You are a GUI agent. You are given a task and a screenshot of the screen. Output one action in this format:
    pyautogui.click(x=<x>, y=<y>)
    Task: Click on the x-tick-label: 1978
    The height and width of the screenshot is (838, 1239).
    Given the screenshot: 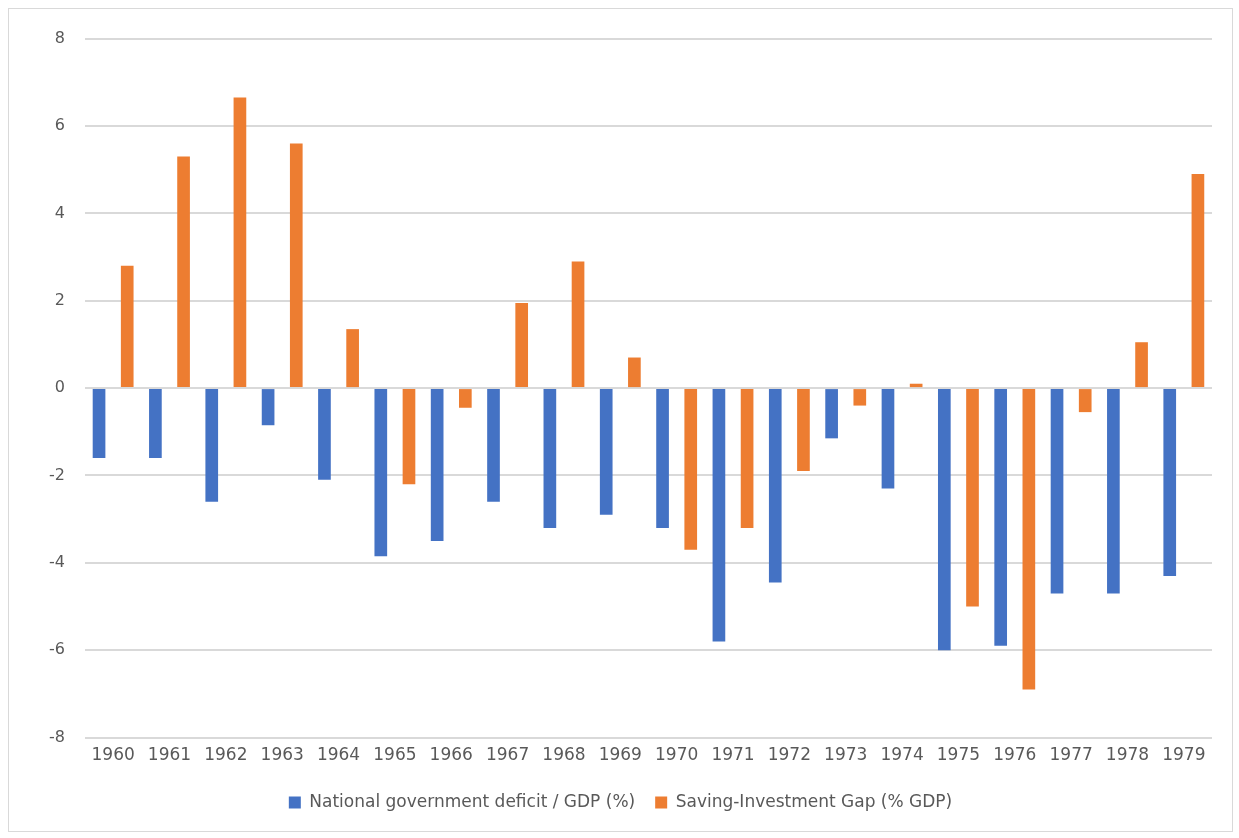 What is the action you would take?
    pyautogui.click(x=1127, y=754)
    